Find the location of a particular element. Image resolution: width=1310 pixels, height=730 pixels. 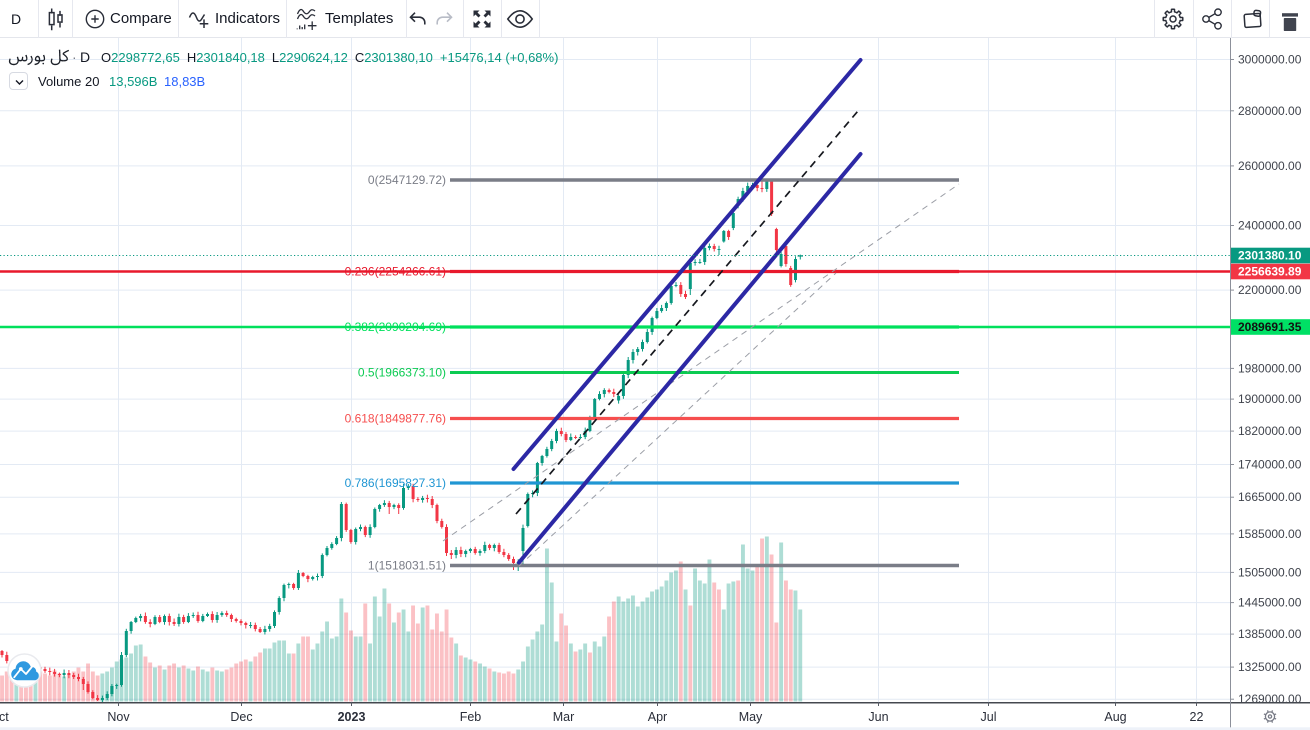

svg-text: May is located at coordinates (751, 717).